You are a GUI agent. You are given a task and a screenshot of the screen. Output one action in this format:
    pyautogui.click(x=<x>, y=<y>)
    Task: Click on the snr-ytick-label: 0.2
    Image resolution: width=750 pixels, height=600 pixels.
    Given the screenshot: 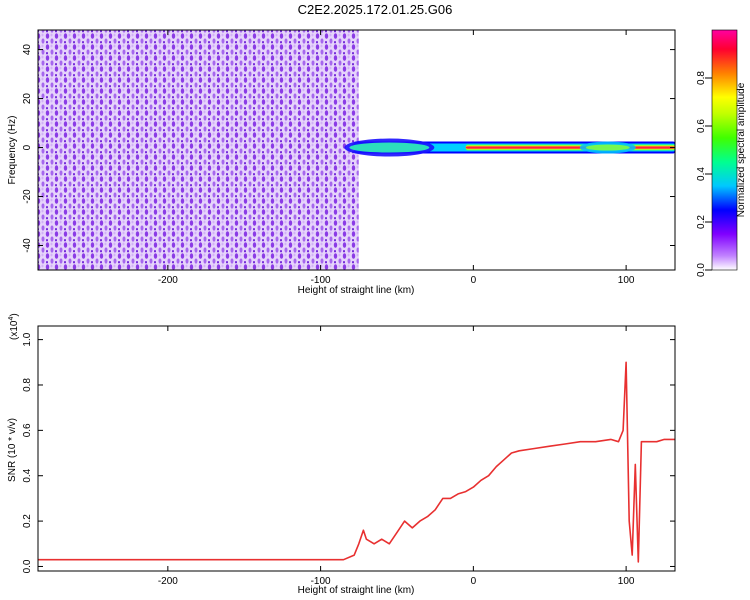 What is the action you would take?
    pyautogui.click(x=27, y=521)
    